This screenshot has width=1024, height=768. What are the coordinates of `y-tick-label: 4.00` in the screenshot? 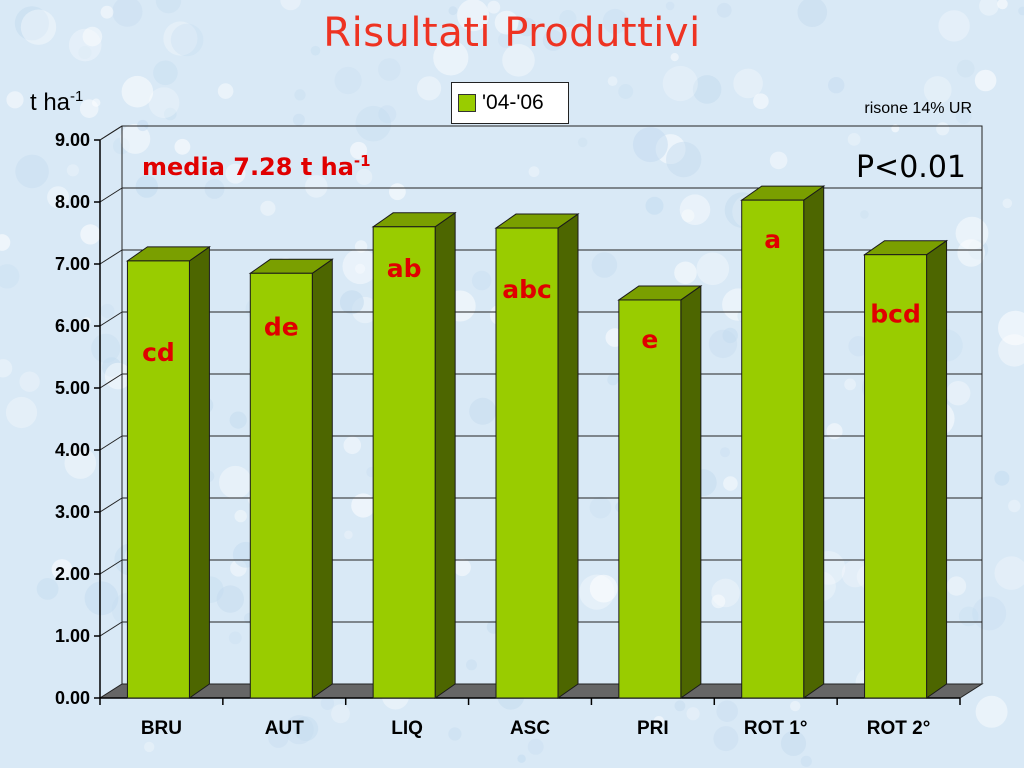 It's located at (72, 450).